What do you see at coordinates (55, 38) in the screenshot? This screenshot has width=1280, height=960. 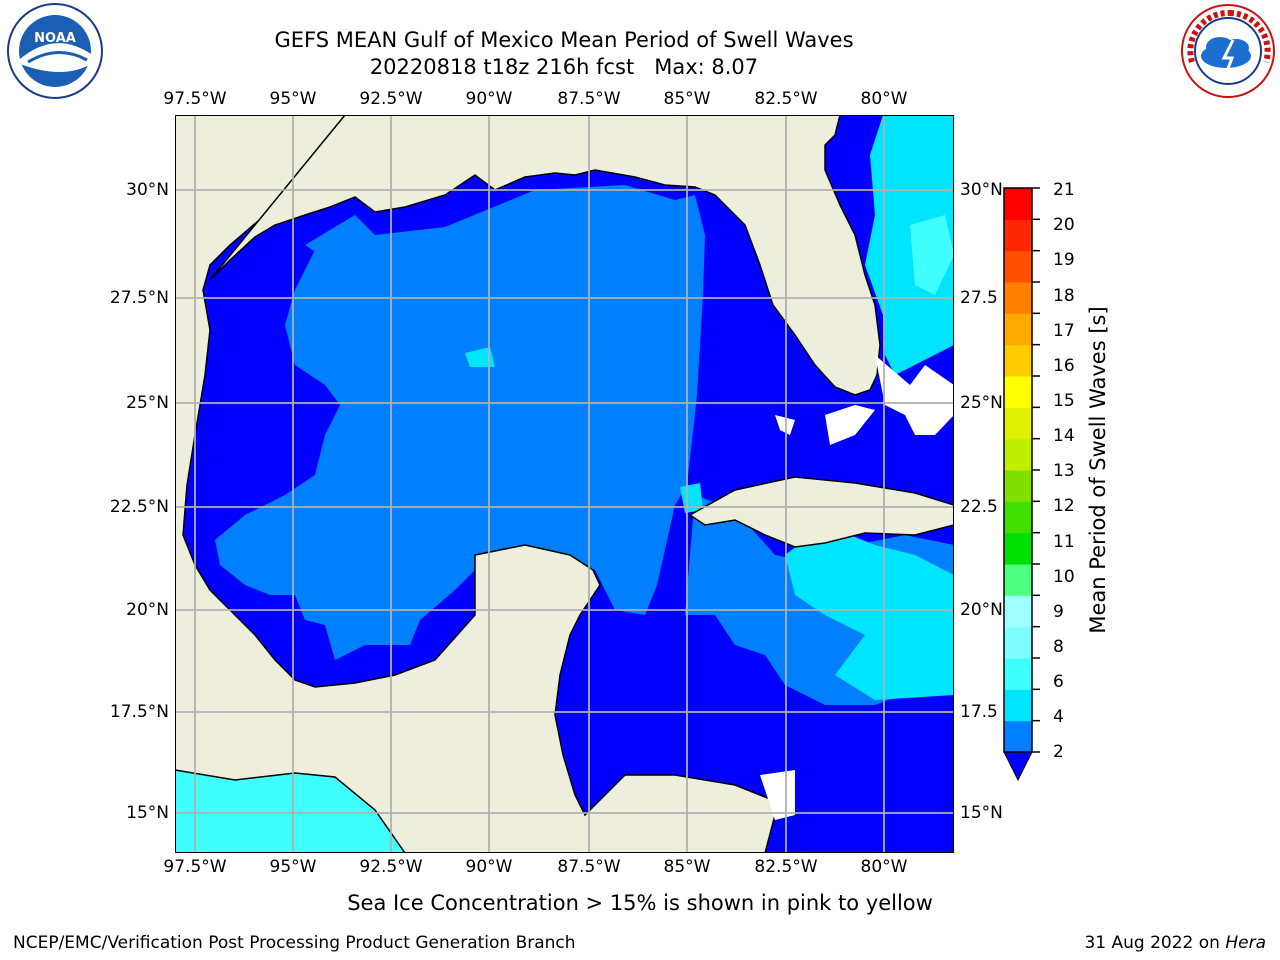 I see `svg-text: NOAA` at bounding box center [55, 38].